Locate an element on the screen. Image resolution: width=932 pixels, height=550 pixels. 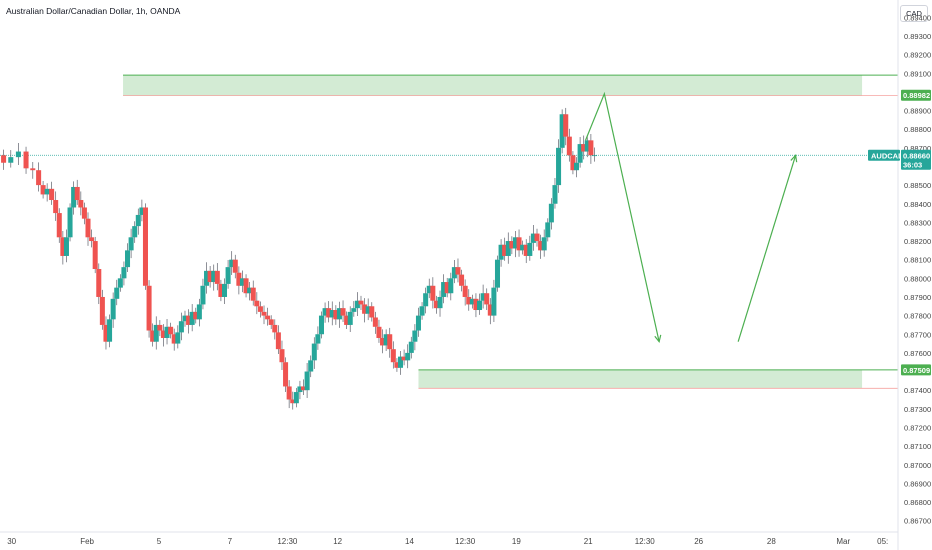
y-tick-label: 0.88100 is located at coordinates (917, 260).